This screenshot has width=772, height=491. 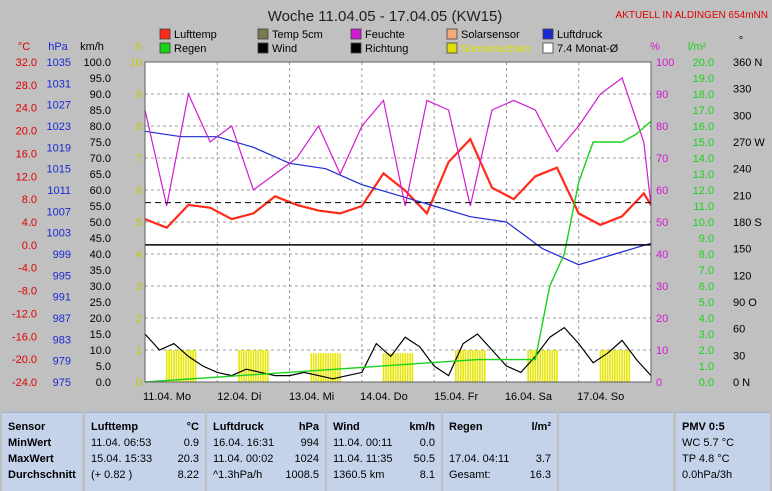 I want to click on legend-label: Luftdruck, so click(x=580, y=35).